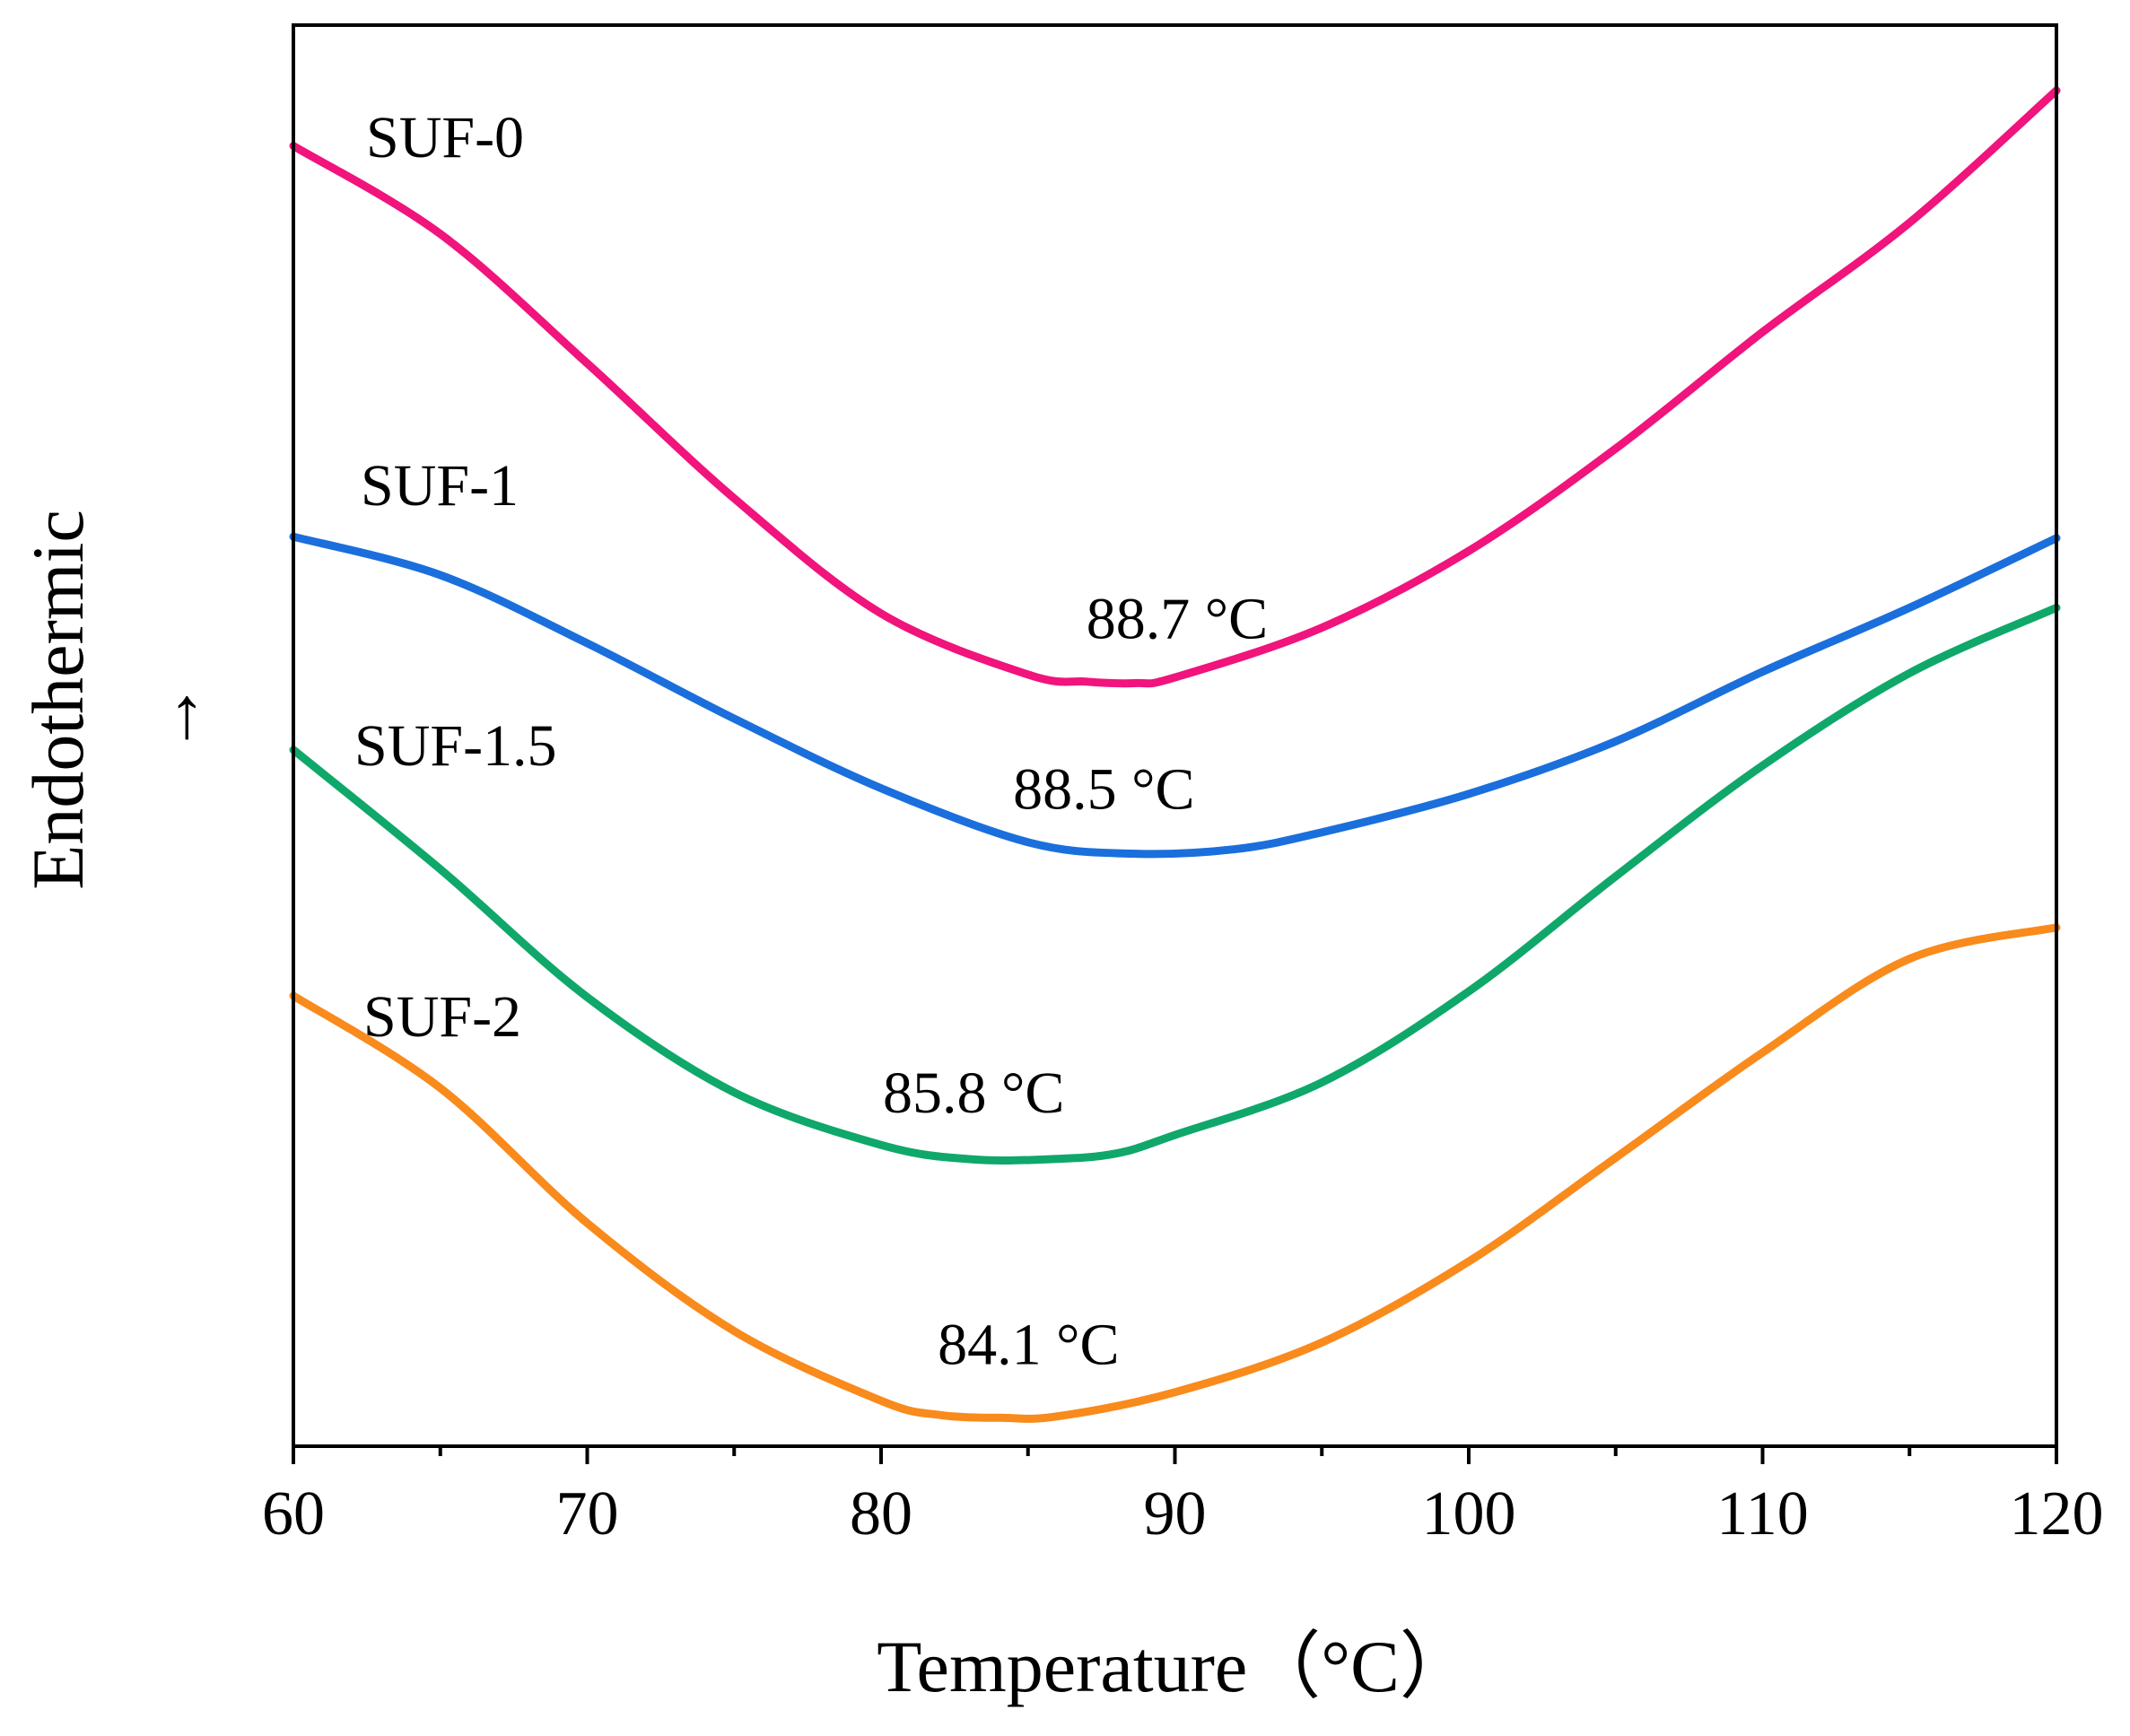  What do you see at coordinates (2057, 1514) in the screenshot?
I see `x-tick-label: 120` at bounding box center [2057, 1514].